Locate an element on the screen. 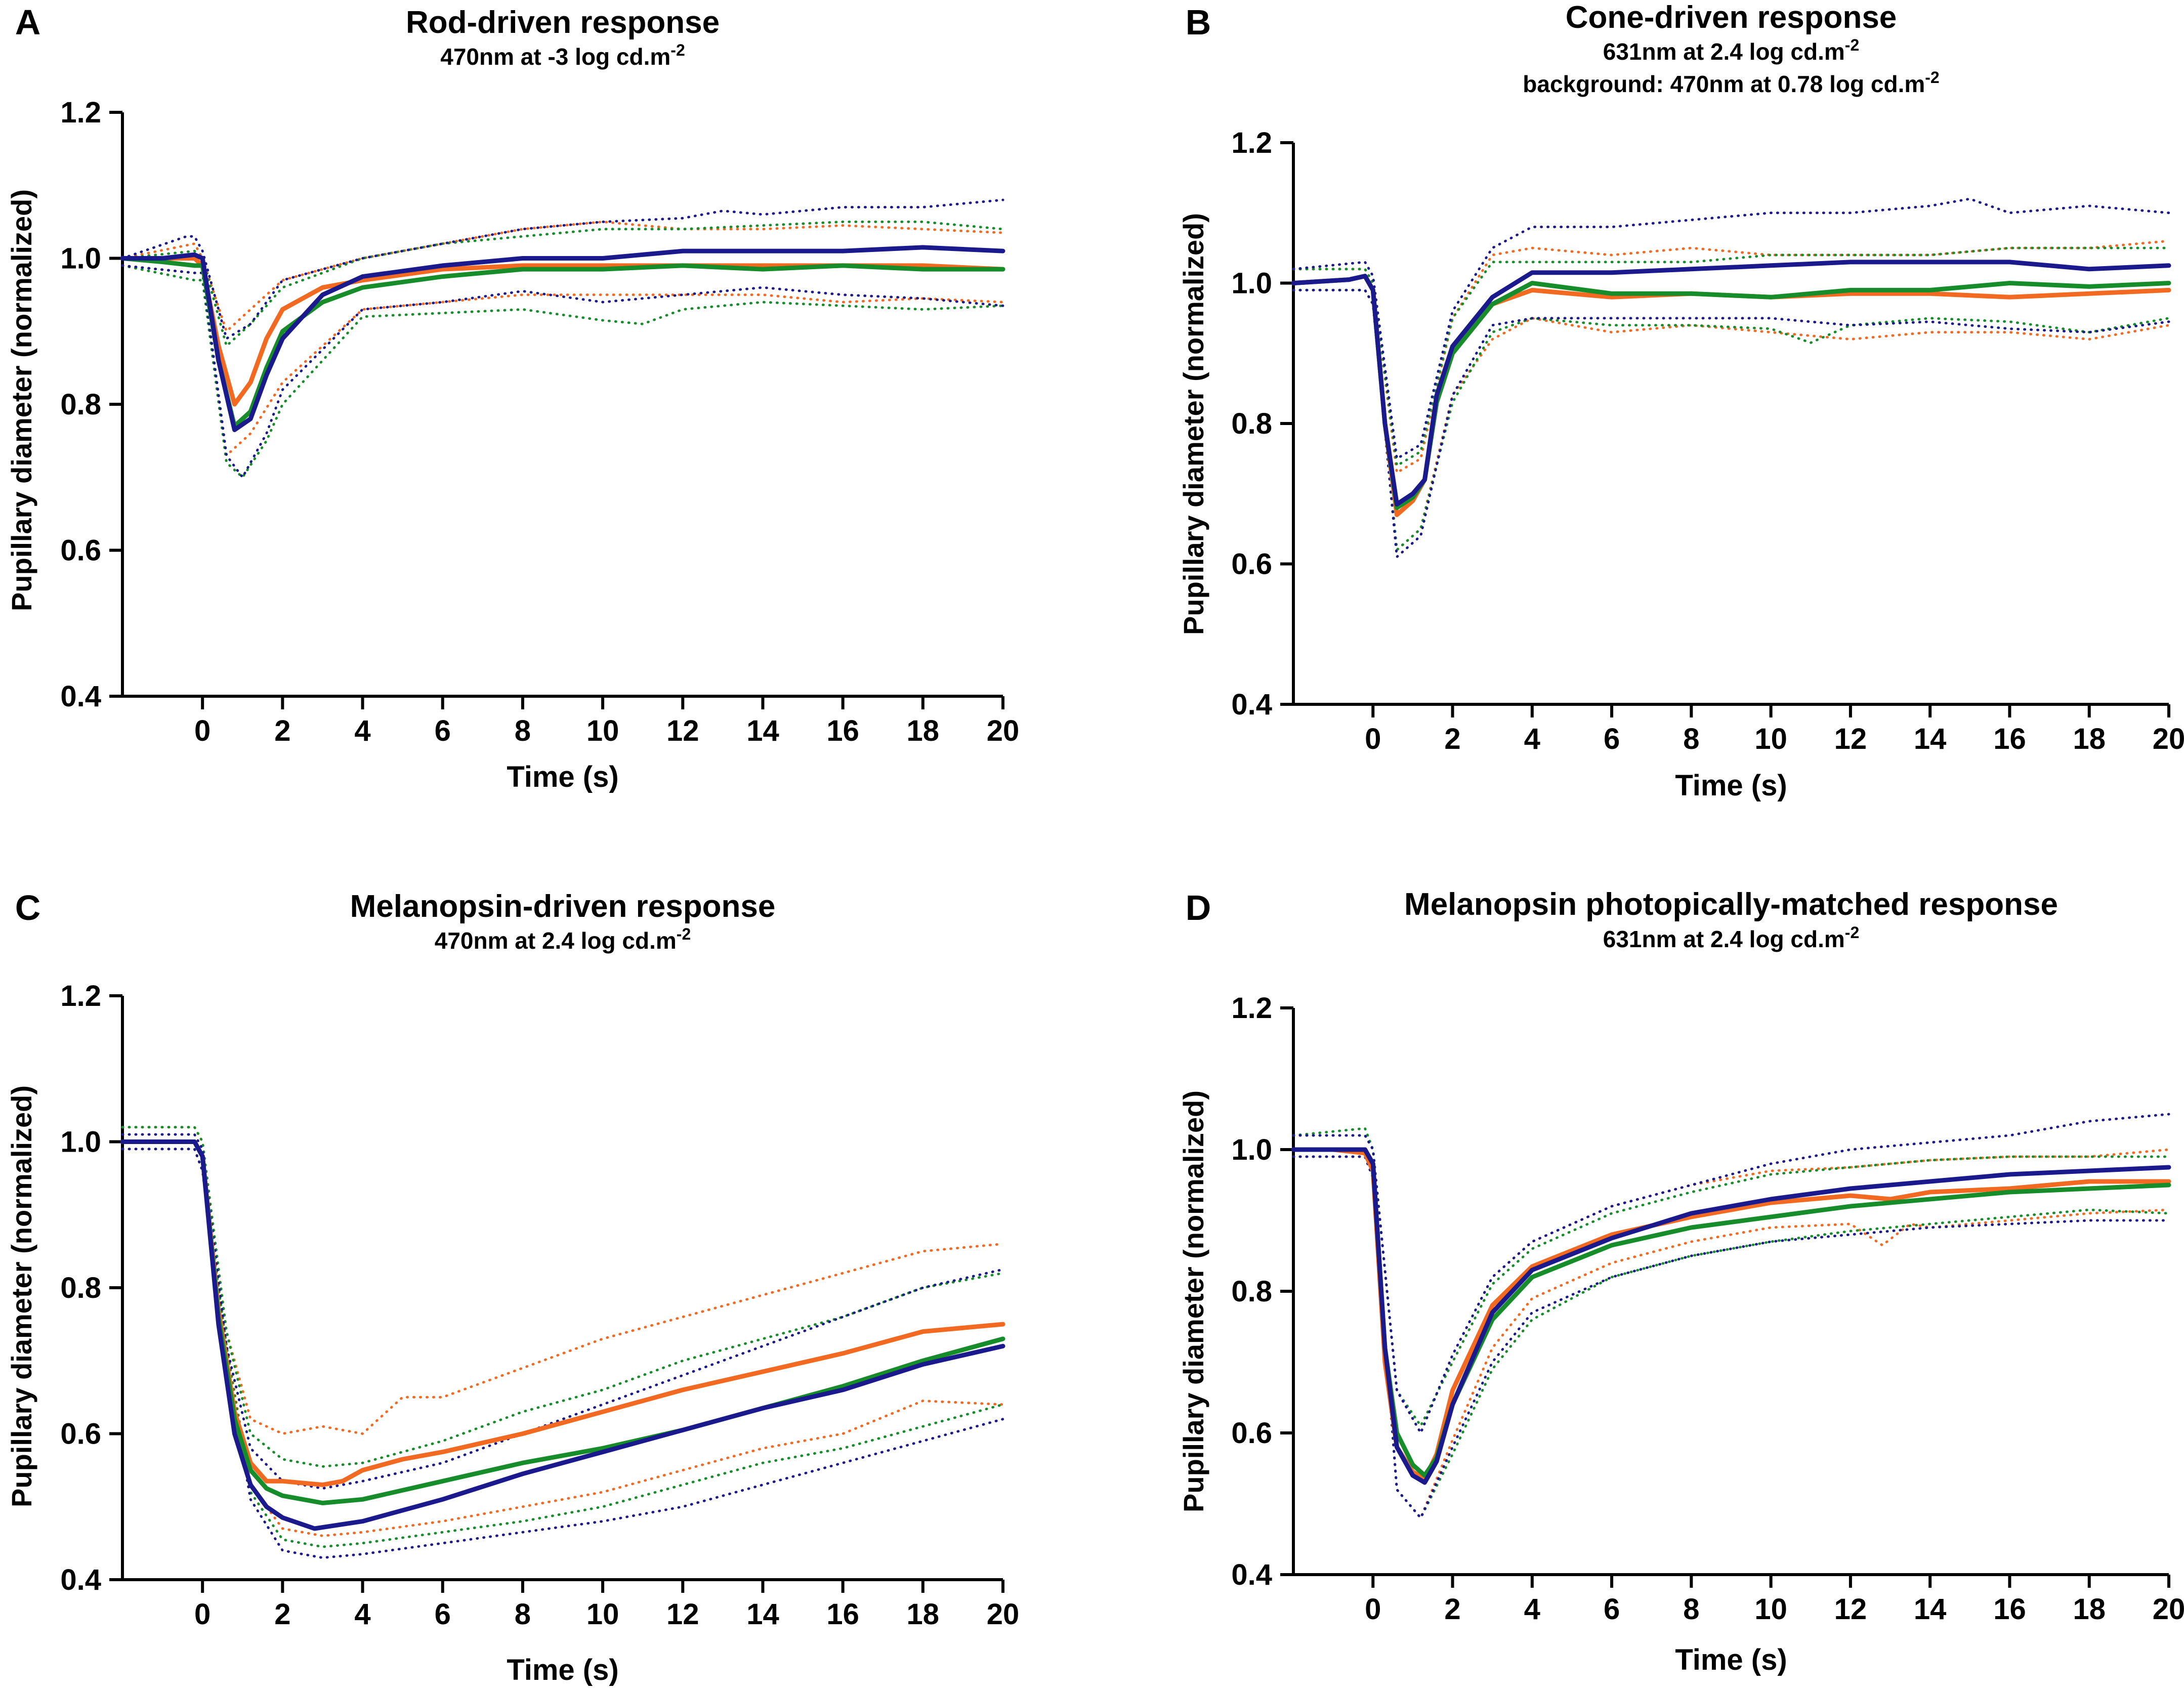 This screenshot has height=1692, width=2184. panel-label: D is located at coordinates (1198, 907).